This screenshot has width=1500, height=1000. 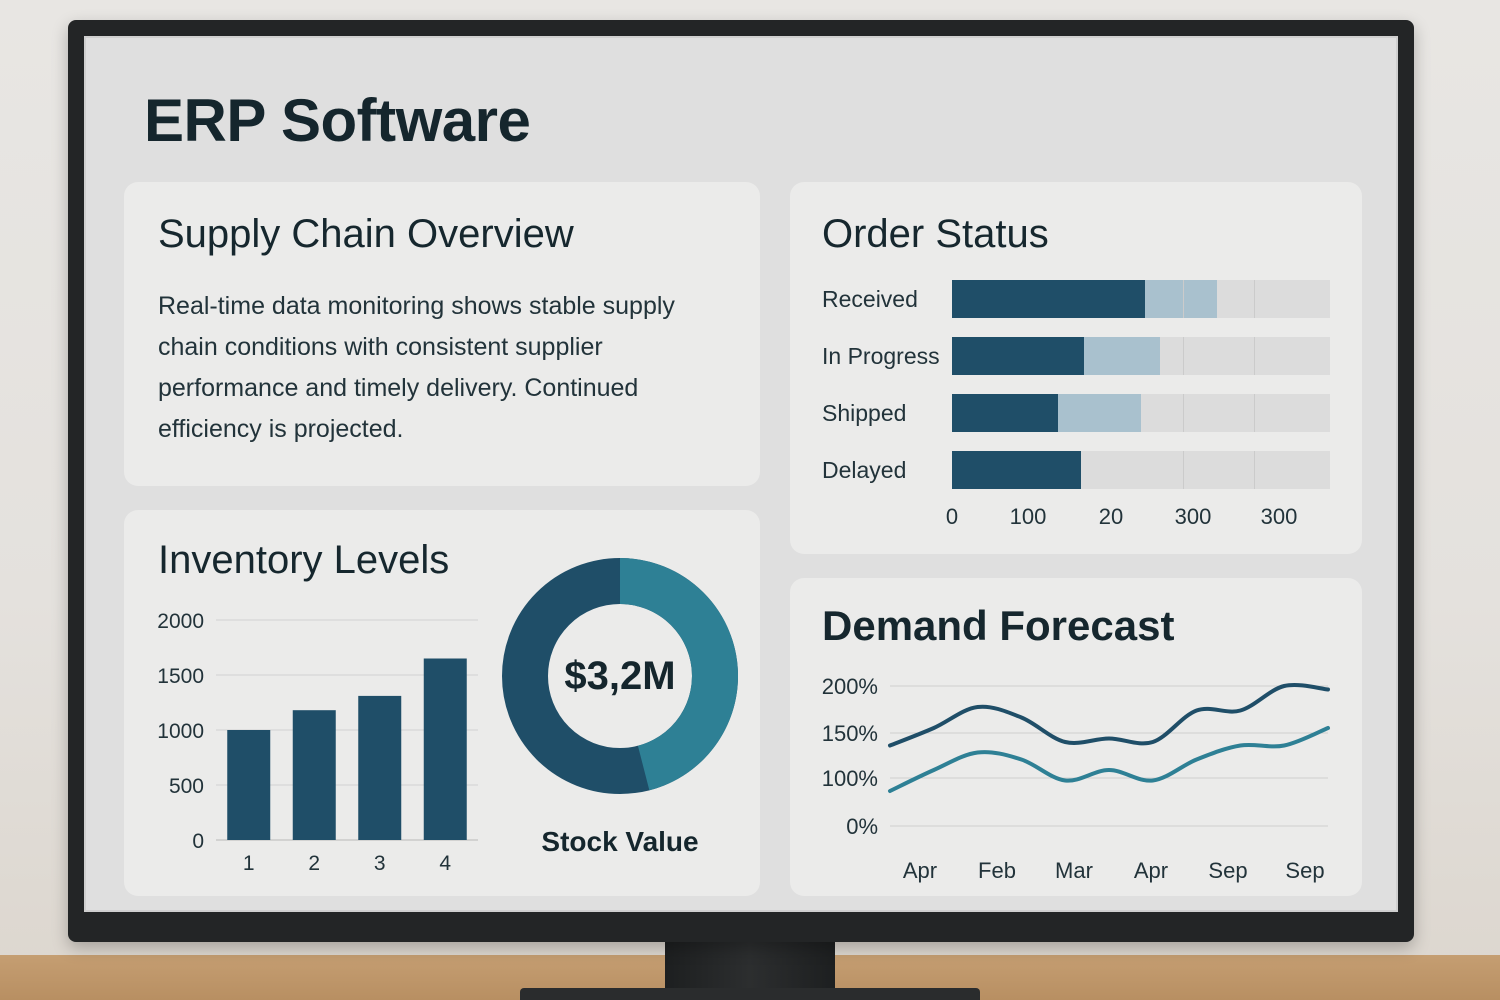 I want to click on status-row-received: Received, so click(x=1077, y=299).